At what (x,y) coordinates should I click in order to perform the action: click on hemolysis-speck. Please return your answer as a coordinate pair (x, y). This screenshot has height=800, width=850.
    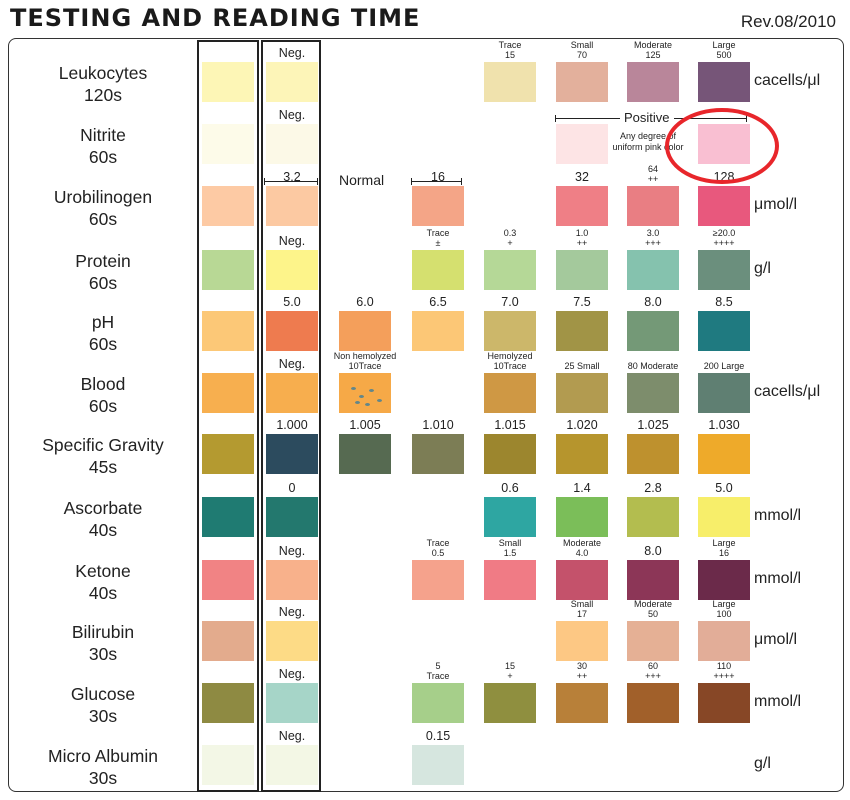
    Looking at the image, I should click on (367, 404).